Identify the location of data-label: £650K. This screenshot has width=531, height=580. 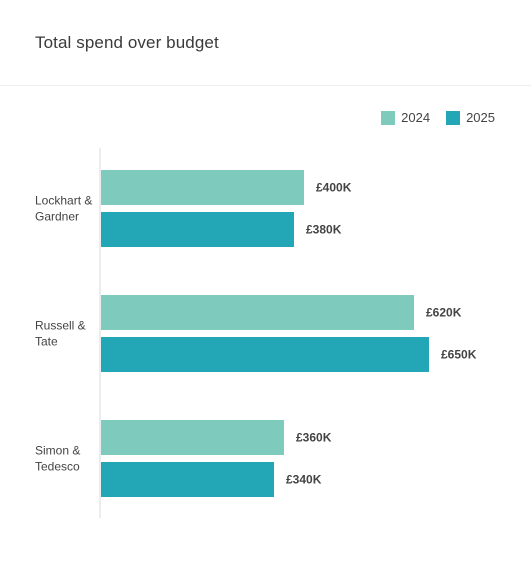
(459, 355).